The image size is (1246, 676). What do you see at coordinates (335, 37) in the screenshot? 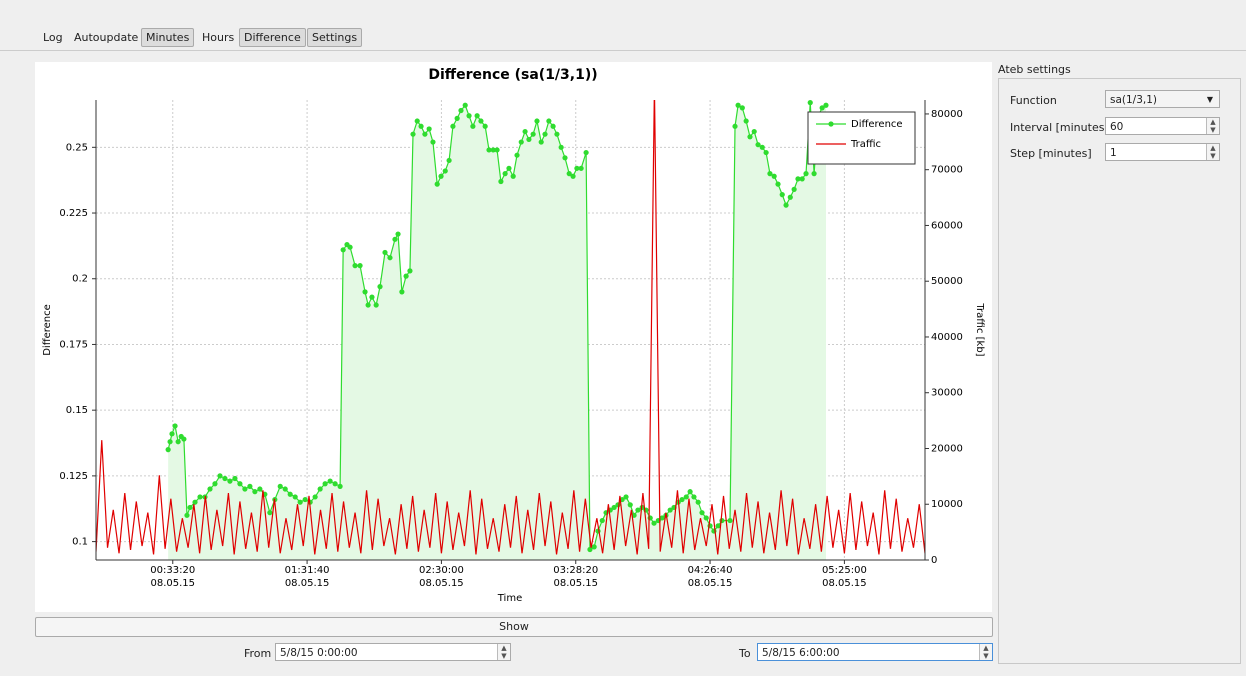
I see `tab: Settings` at bounding box center [335, 37].